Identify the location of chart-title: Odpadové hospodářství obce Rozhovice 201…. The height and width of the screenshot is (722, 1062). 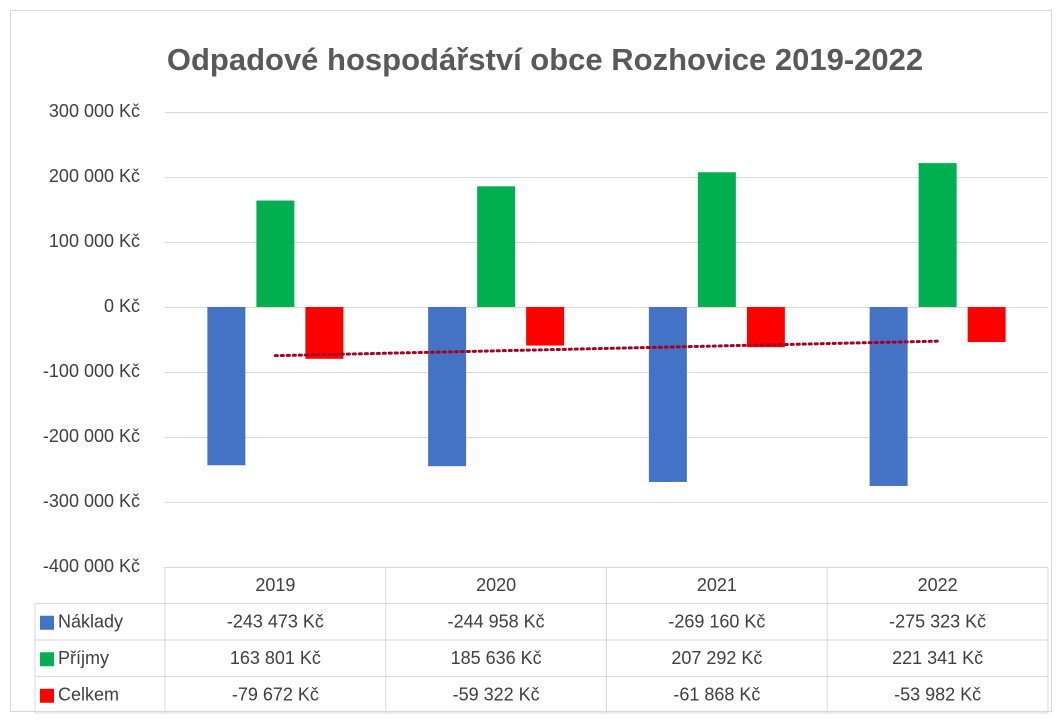
(545, 59).